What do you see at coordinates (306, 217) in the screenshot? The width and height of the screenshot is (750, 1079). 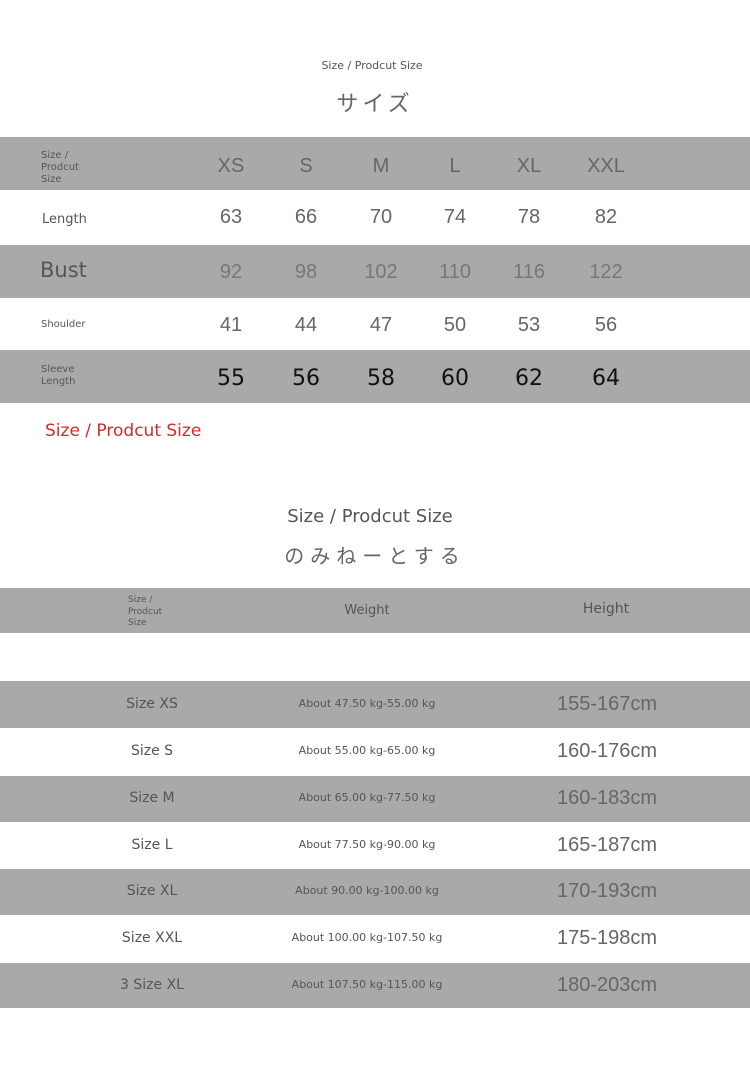 I see `measurement-cell: 66` at bounding box center [306, 217].